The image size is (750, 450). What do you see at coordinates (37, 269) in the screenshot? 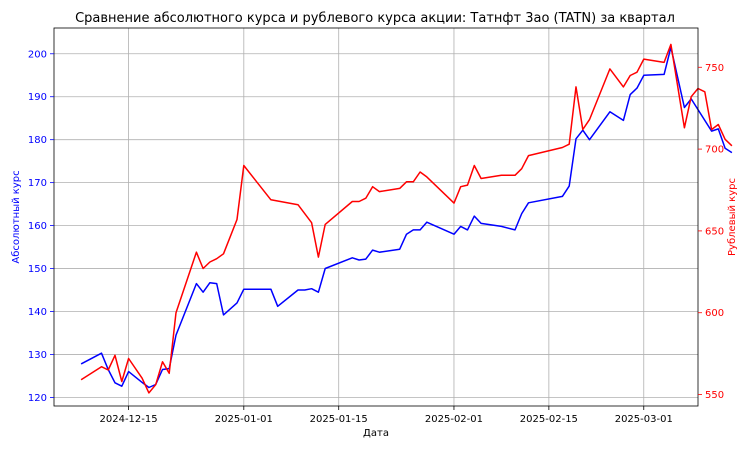
I see `y-left-tick-label: 150` at bounding box center [37, 269].